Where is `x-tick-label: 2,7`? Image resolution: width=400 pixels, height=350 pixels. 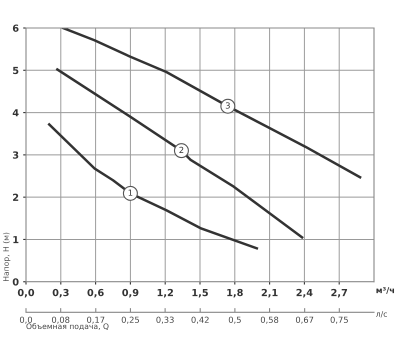
x-tick-label: 2,7 is located at coordinates (339, 293).